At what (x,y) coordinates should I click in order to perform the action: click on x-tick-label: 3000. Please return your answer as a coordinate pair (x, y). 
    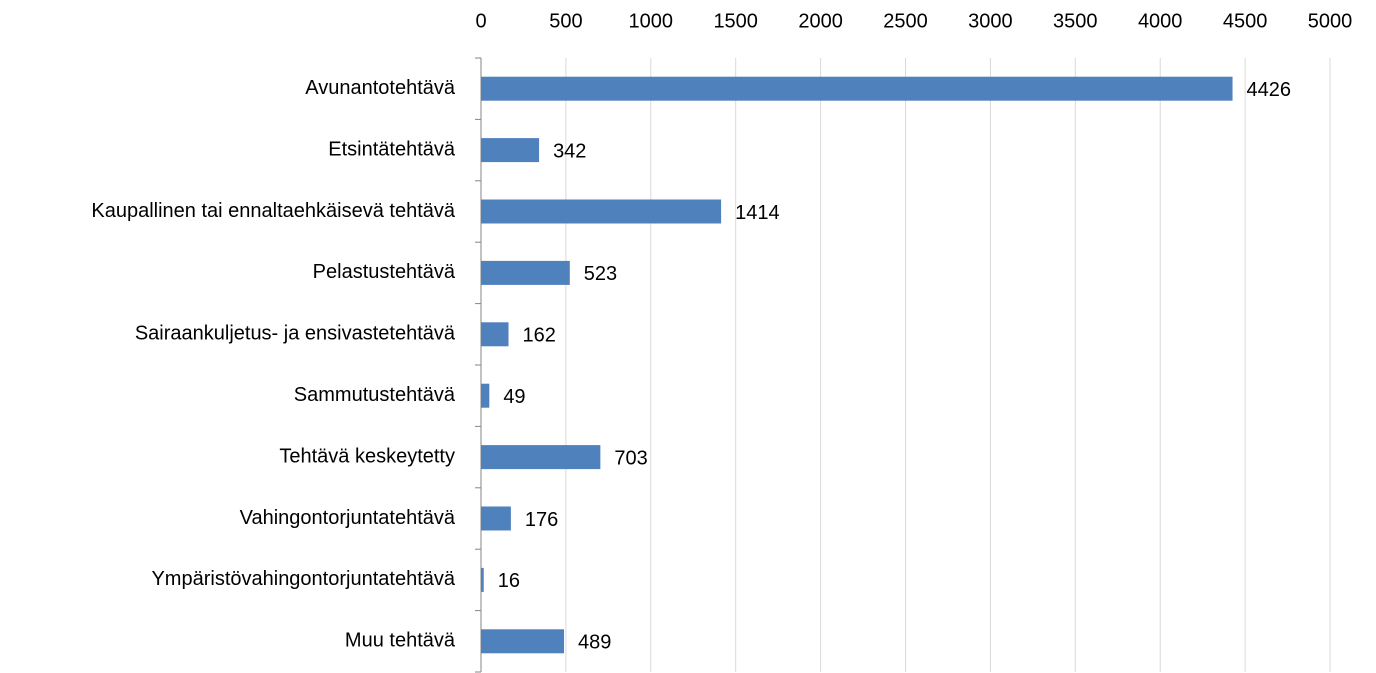
    Looking at the image, I should click on (990, 21).